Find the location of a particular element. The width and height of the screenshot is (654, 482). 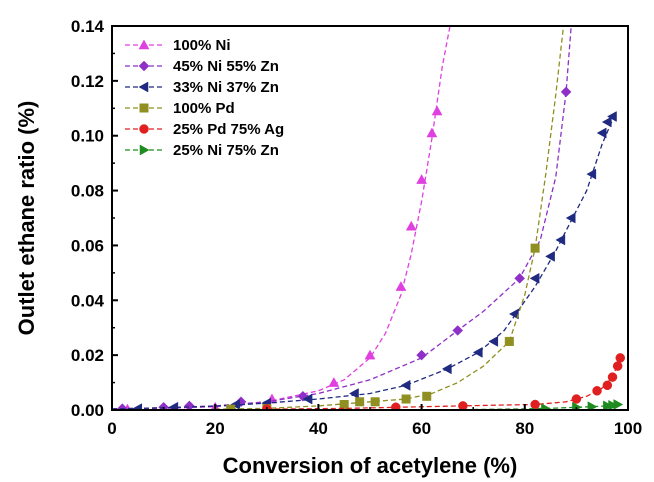

legend-item: 100% Pd is located at coordinates (180, 108).